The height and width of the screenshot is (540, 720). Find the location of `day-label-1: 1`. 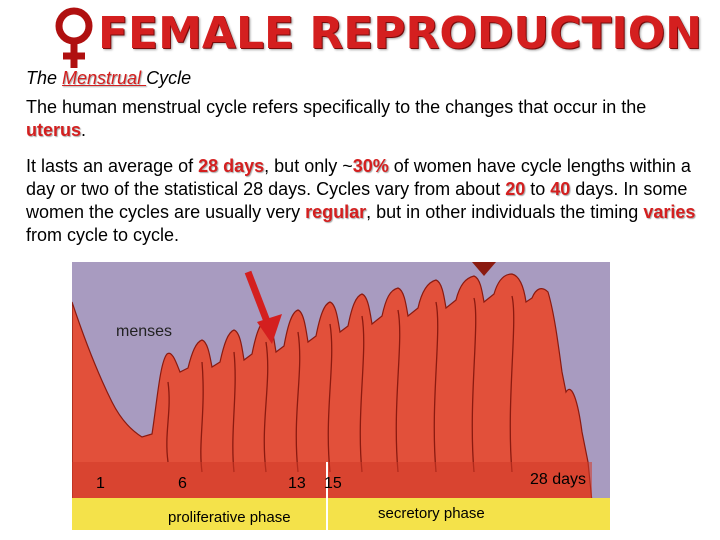

day-label-1: 1 is located at coordinates (100, 483).